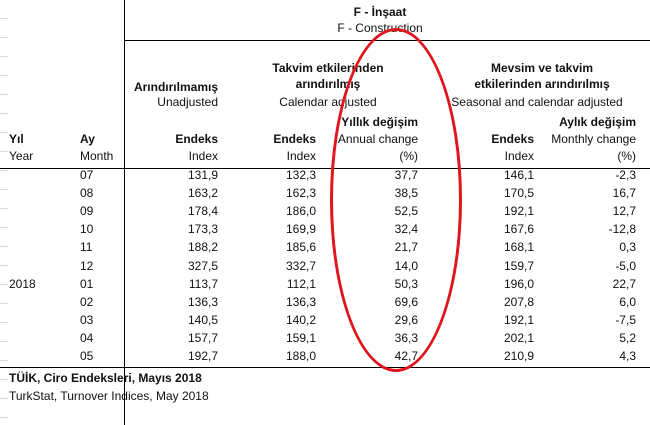 Image resolution: width=650 pixels, height=425 pixels. Describe the element at coordinates (202, 337) in the screenshot. I see `unadjusted-index-cell: 157,7` at that location.